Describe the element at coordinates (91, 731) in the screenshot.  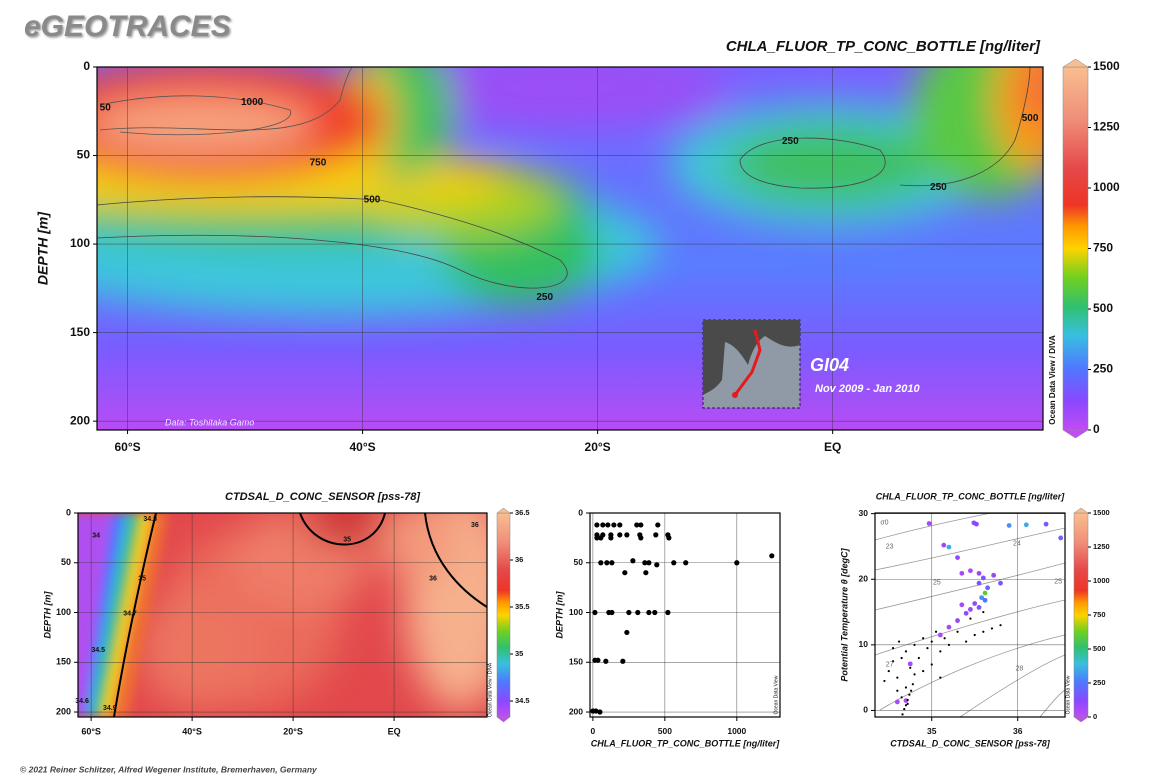
I see `x-tick-label: 60°S` at that location.